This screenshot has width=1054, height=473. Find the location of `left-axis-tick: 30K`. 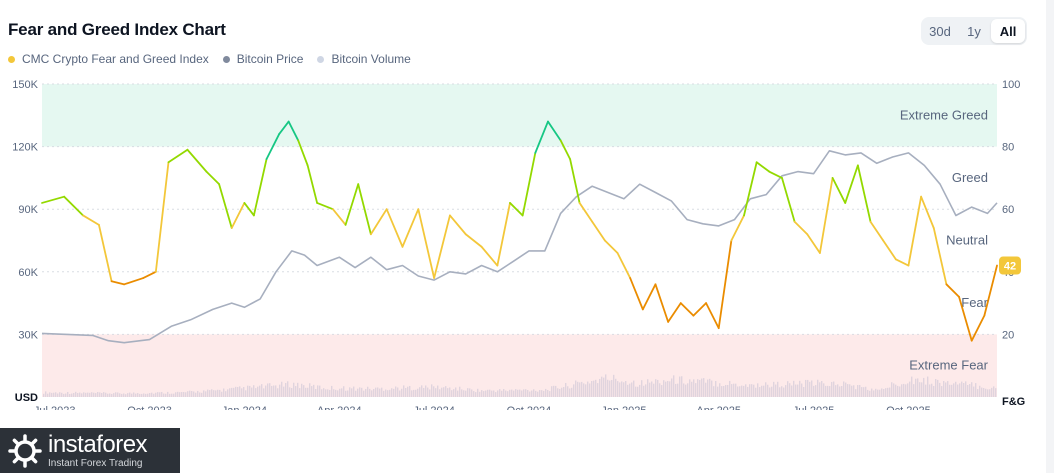

left-axis-tick: 30K is located at coordinates (28, 335).